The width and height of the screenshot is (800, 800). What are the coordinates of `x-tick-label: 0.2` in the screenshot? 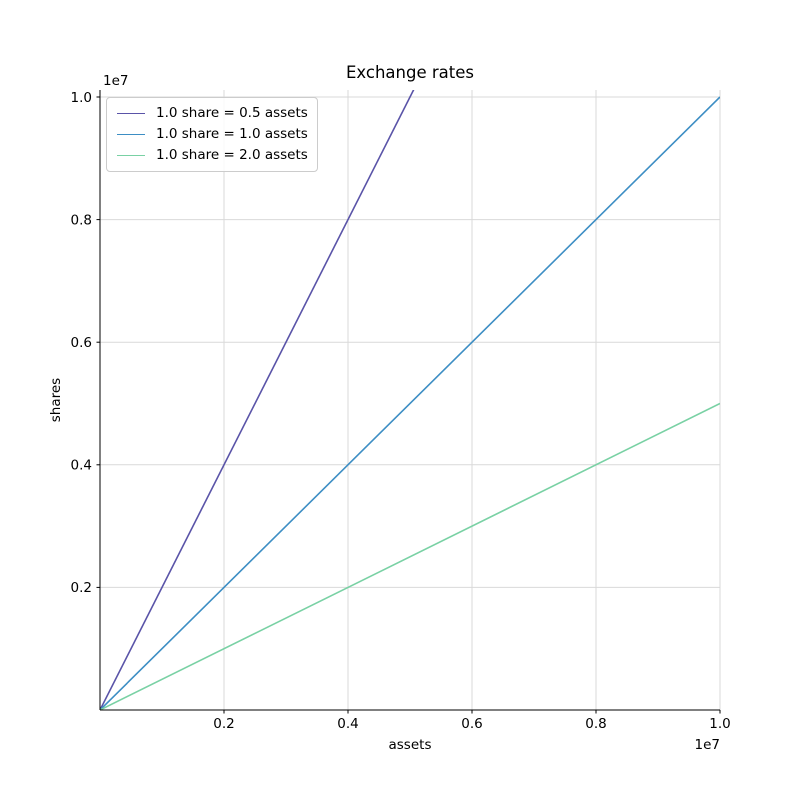 It's located at (223, 724).